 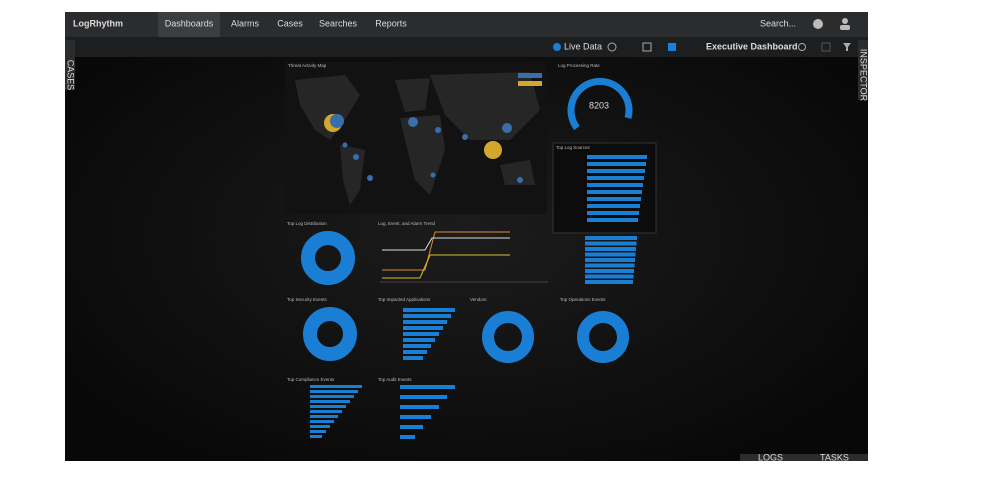 I want to click on live-data: Live Data, so click(x=583, y=46).